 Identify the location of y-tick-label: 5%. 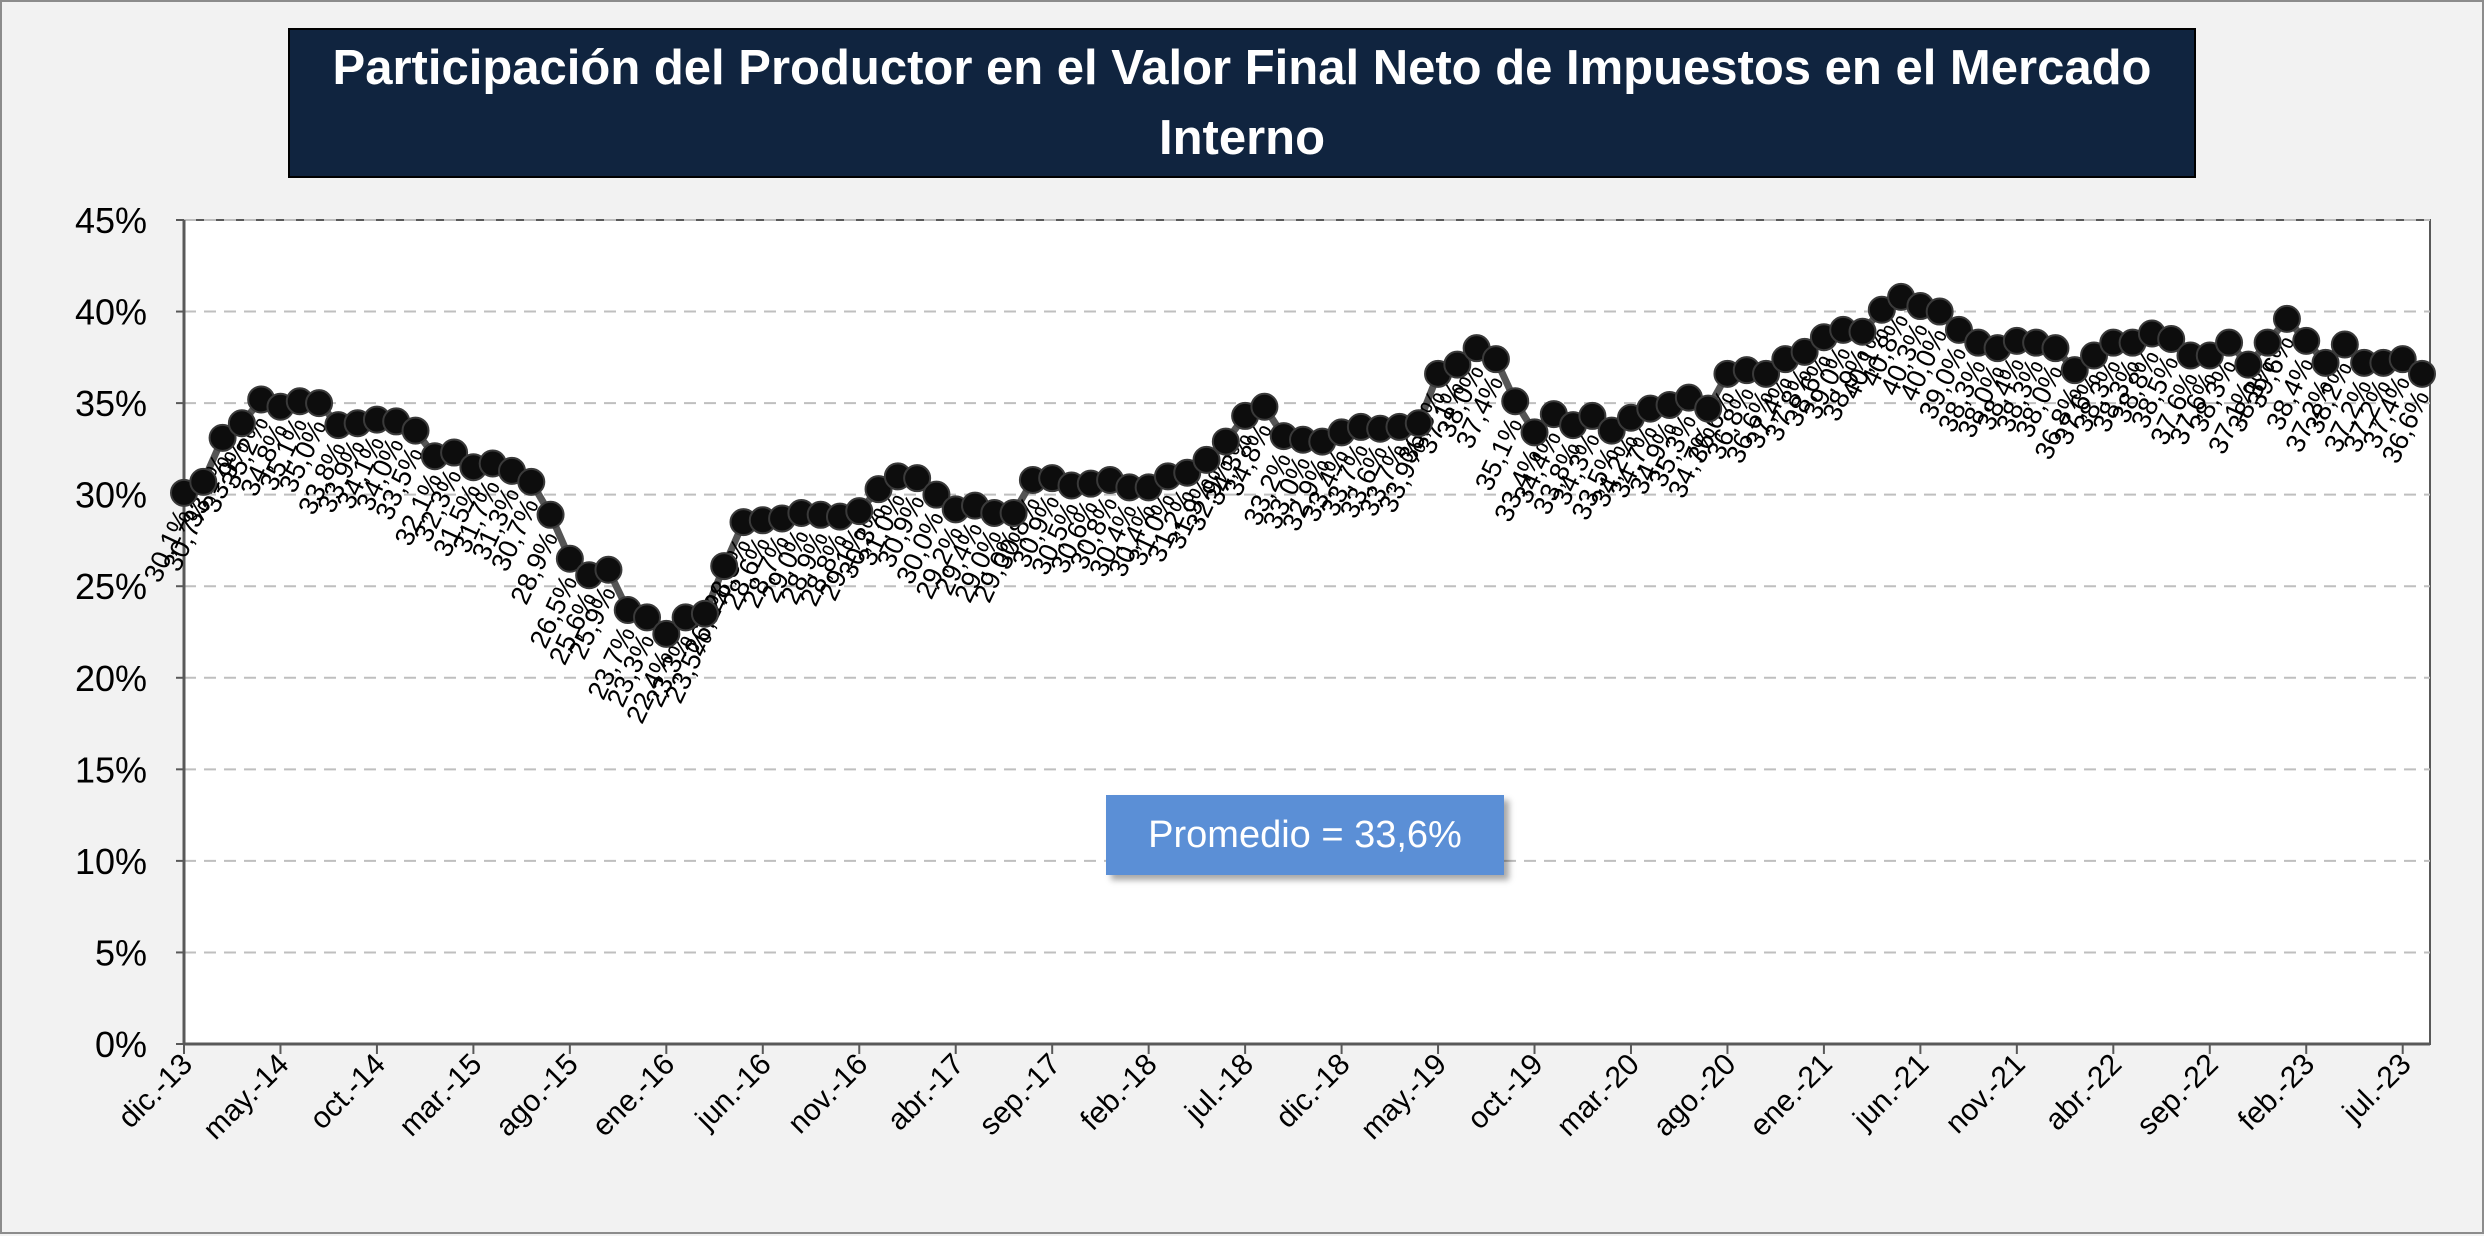
(121, 952).